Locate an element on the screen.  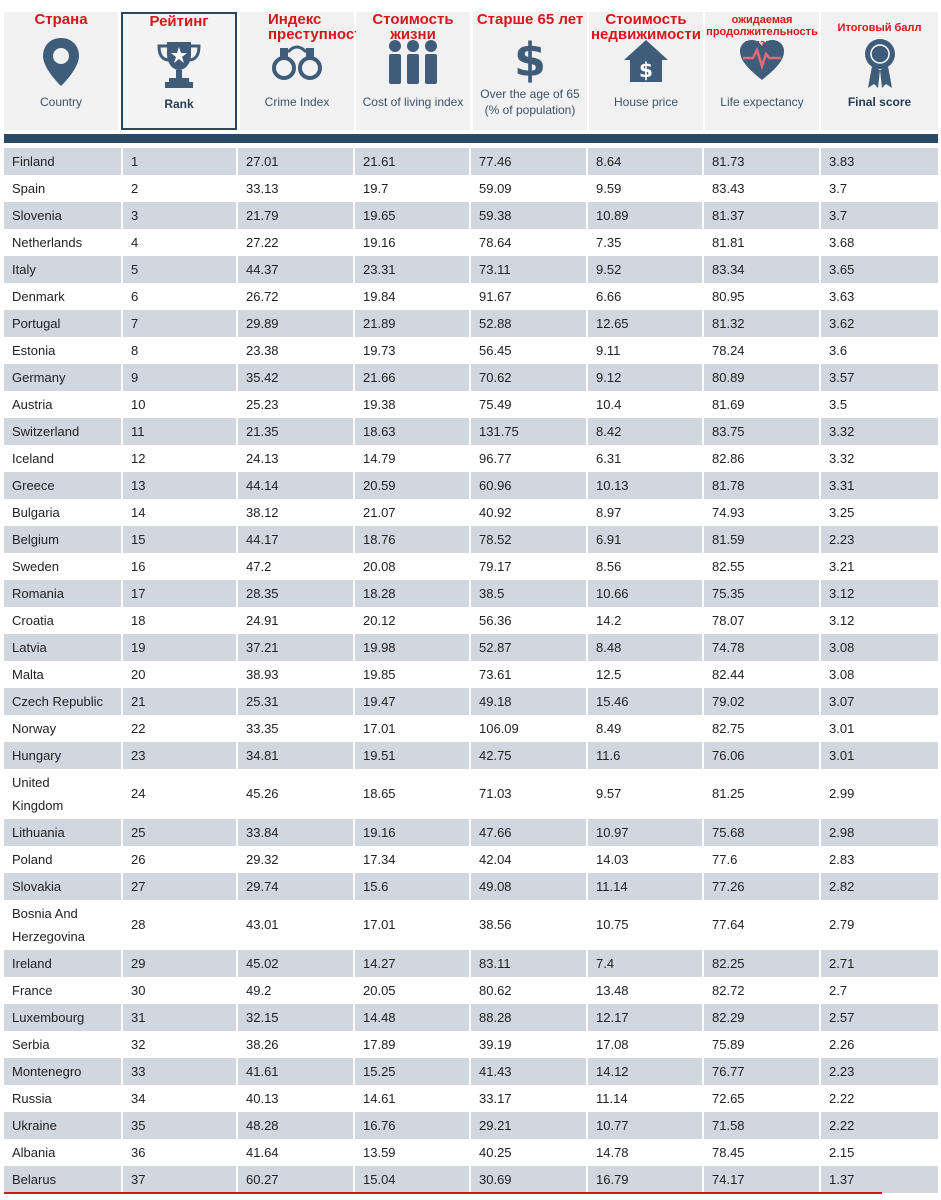
value-cell: 77.26 is located at coordinates (760, 886).